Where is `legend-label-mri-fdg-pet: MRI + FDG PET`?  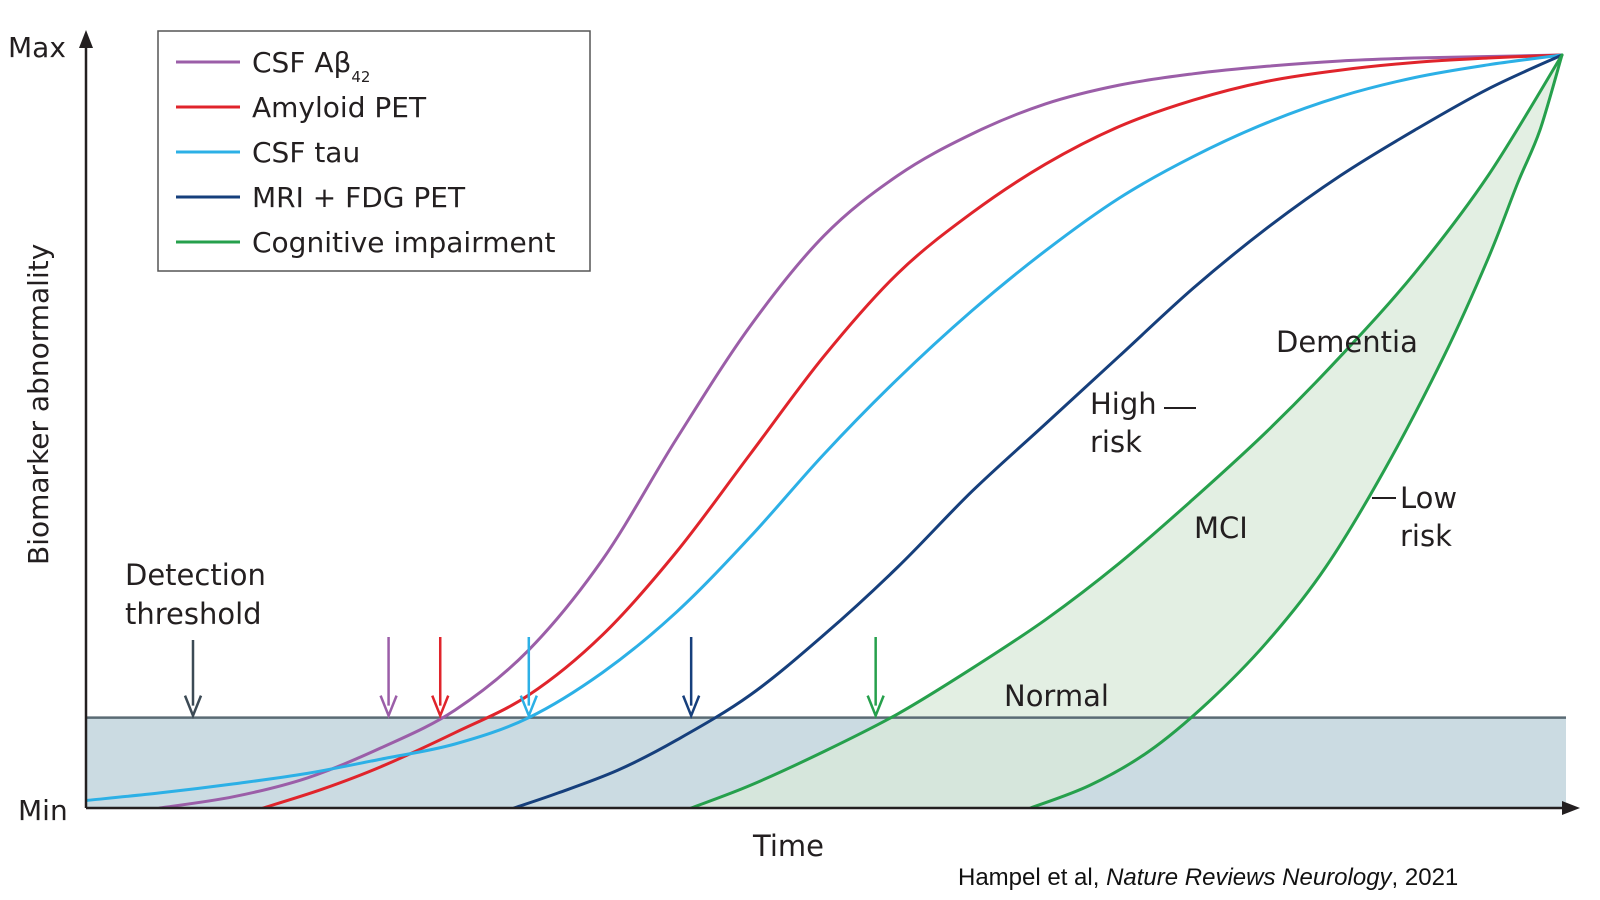 legend-label-mri-fdg-pet: MRI + FDG PET is located at coordinates (359, 197).